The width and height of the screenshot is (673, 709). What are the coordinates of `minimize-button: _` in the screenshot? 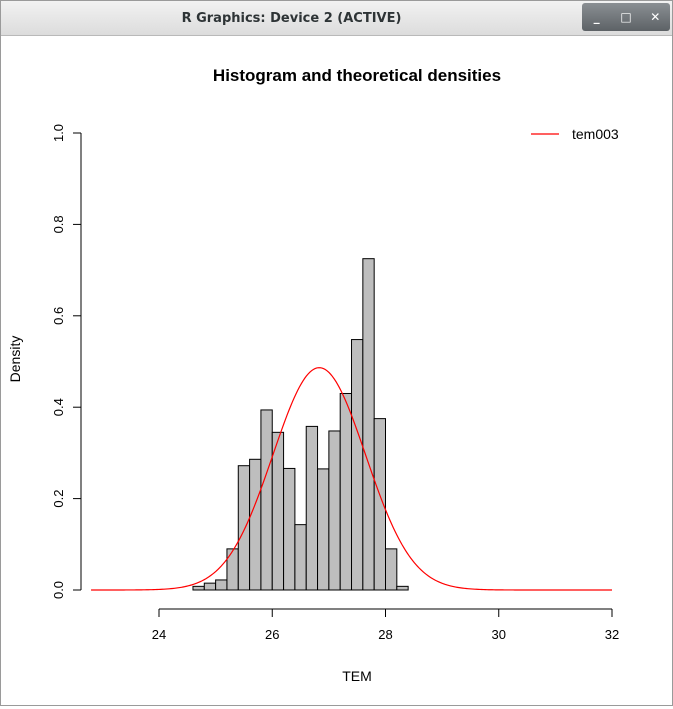 It's located at (596, 17).